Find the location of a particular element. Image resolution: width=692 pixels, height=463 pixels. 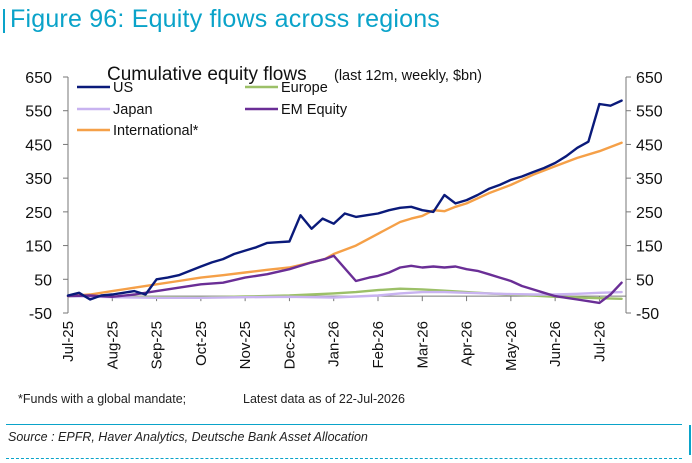

y-tick-label-right: -50 is located at coordinates (647, 314).